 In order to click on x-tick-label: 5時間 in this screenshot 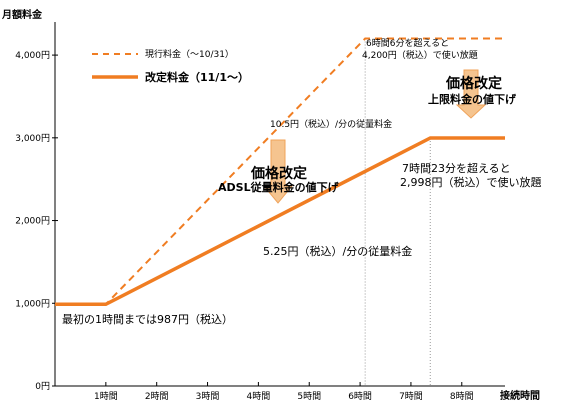, I will do `click(309, 396)`.